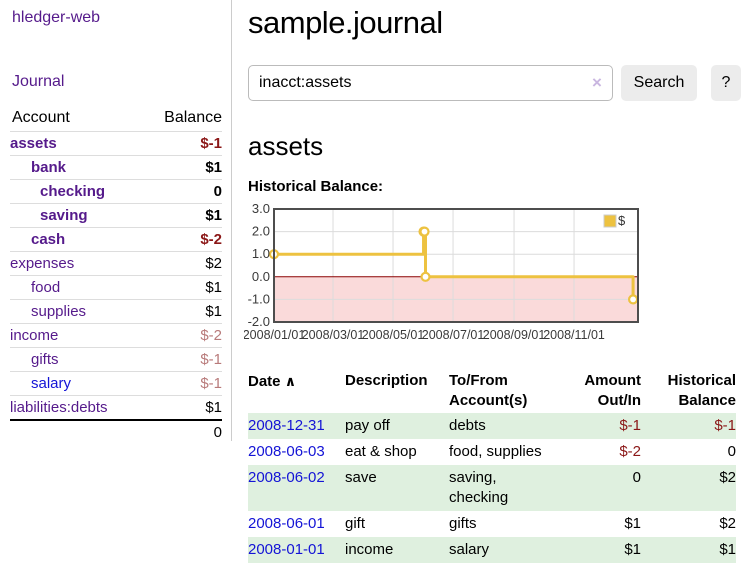 This screenshot has height=582, width=742. I want to click on account-row: salary $-1, so click(116, 383).